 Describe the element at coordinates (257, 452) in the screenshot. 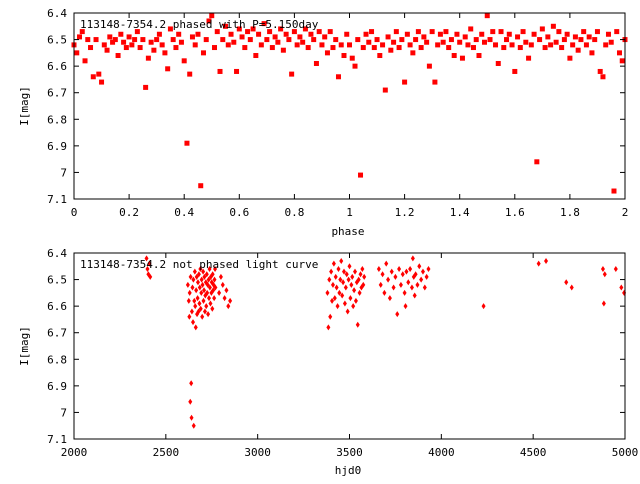

I see `unphased-x-tick-label: 3000` at that location.